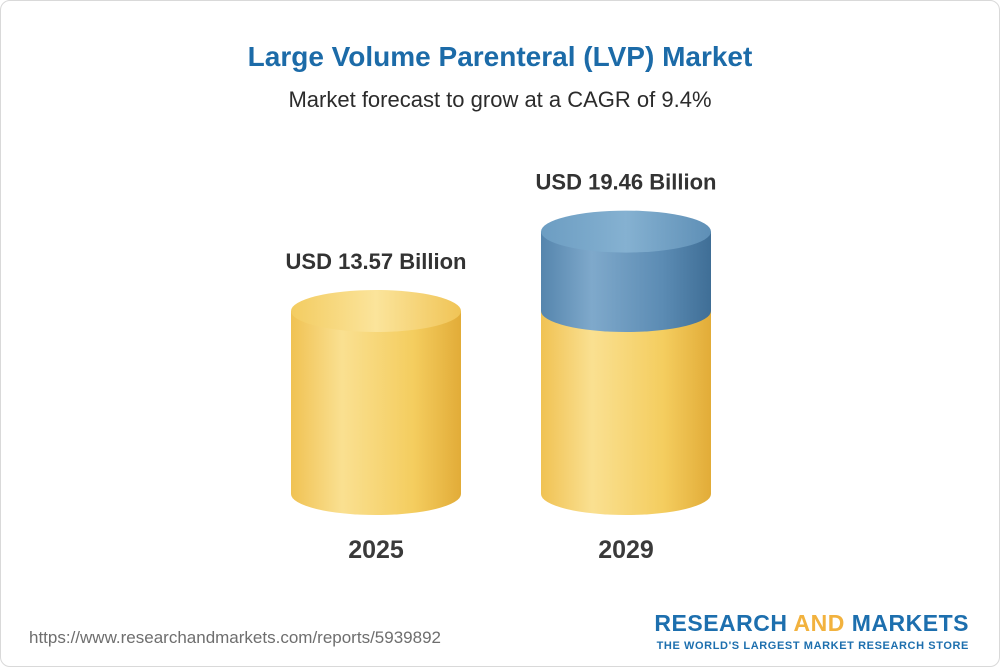  What do you see at coordinates (626, 281) in the screenshot?
I see `bar-2029-growth-segment` at bounding box center [626, 281].